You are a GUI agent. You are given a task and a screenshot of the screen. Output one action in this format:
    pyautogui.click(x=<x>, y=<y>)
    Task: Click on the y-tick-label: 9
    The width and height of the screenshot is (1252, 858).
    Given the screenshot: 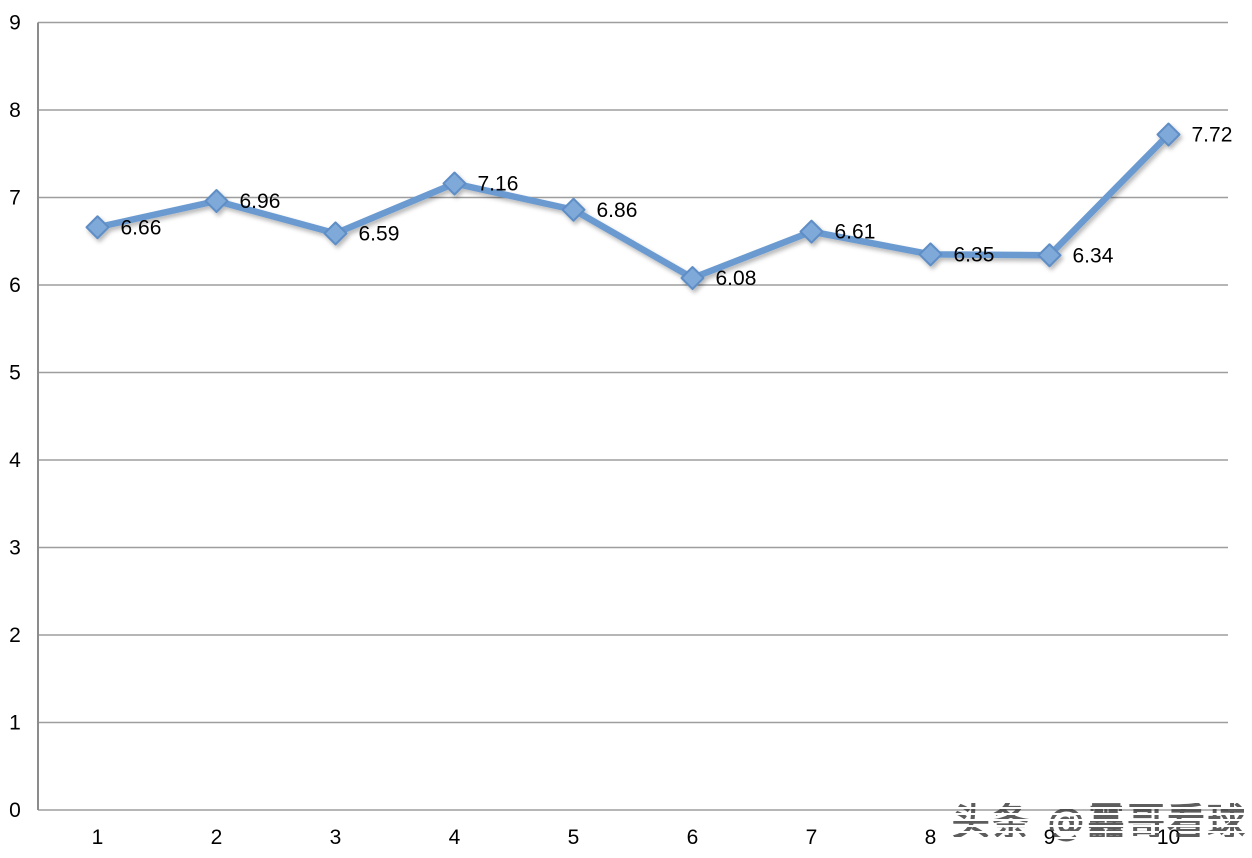 What is the action you would take?
    pyautogui.click(x=15, y=23)
    